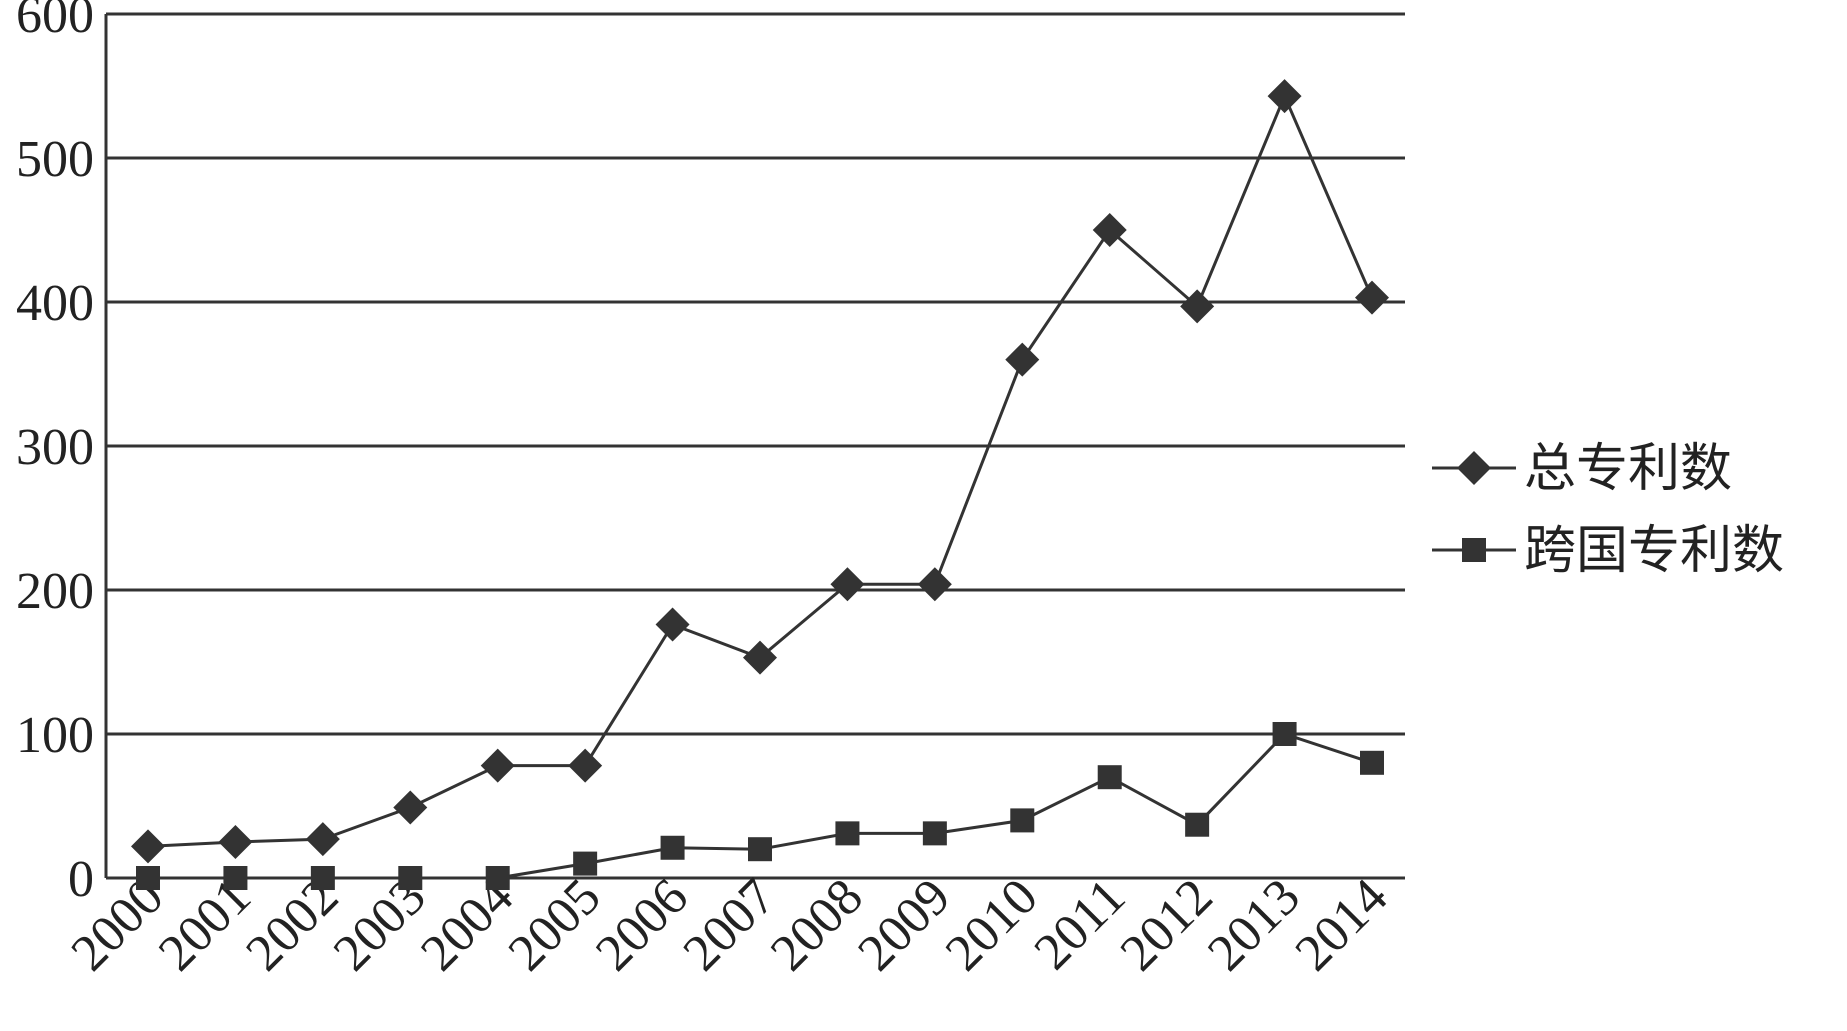  I want to click on y-tick-label: 400, so click(55, 303).